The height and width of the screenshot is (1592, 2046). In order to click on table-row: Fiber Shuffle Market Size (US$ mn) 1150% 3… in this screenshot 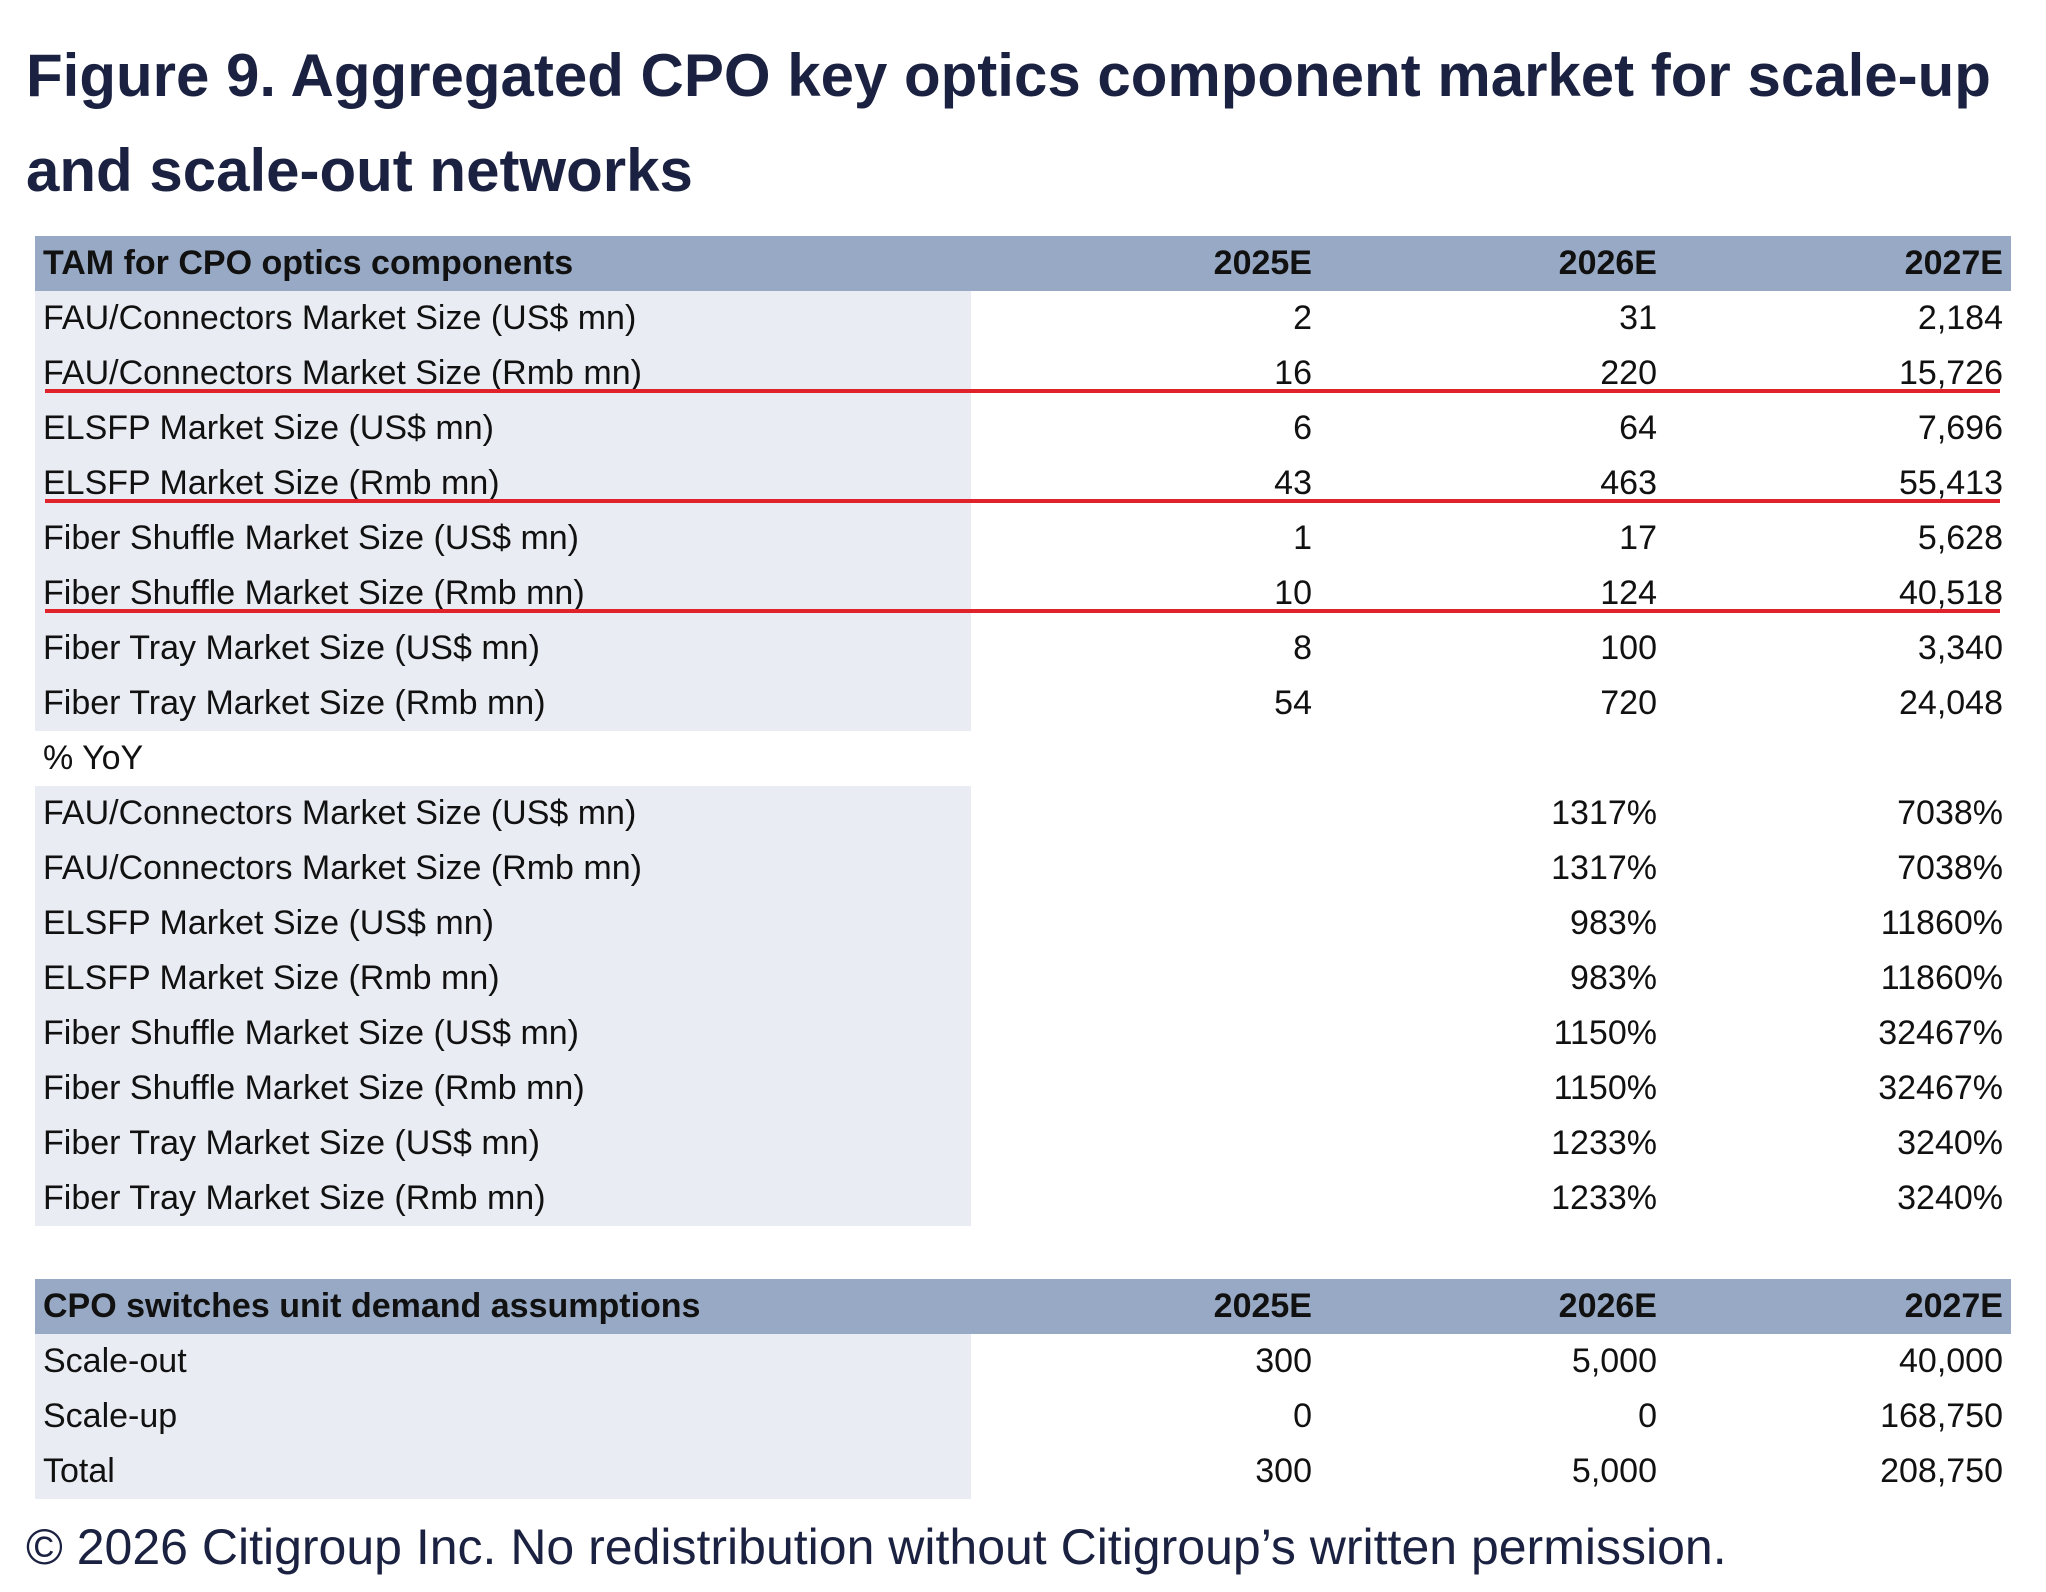, I will do `click(1023, 1033)`.